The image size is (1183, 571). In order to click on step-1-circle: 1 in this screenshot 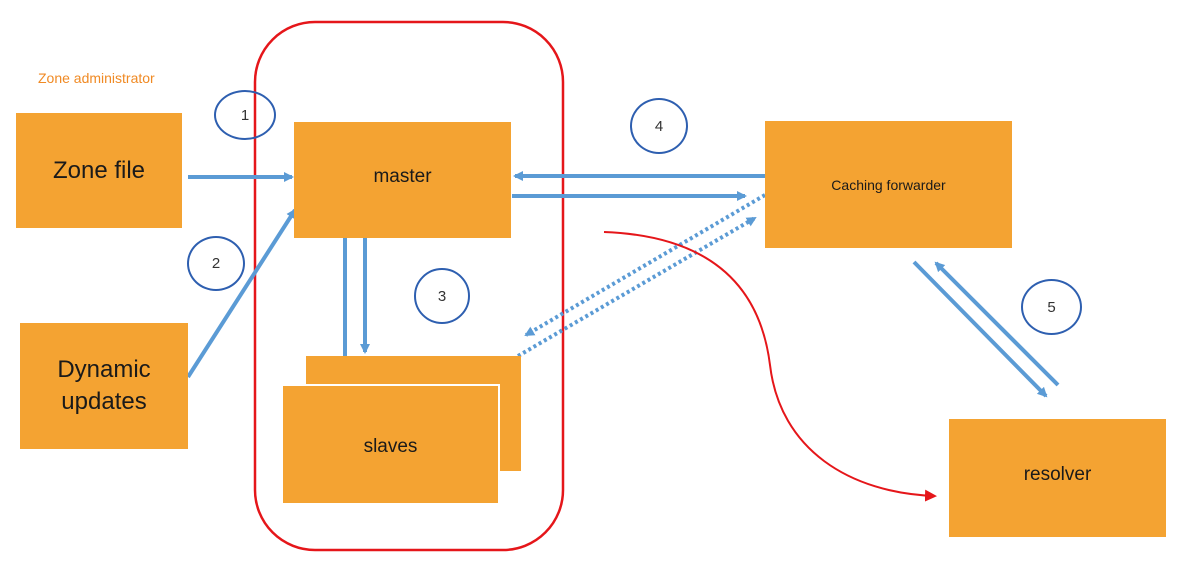, I will do `click(245, 115)`.